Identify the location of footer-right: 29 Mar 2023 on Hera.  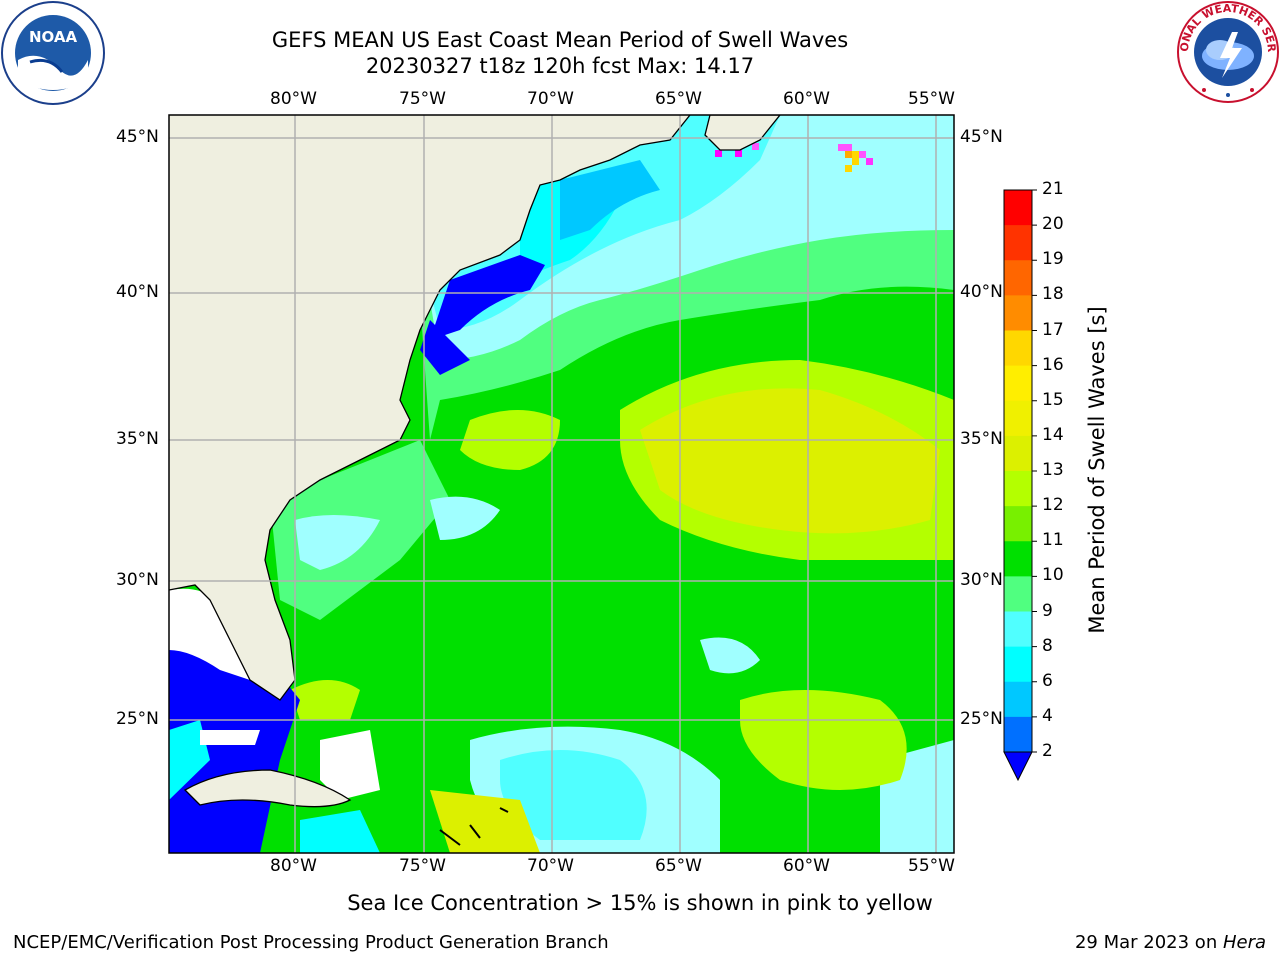
(1170, 942).